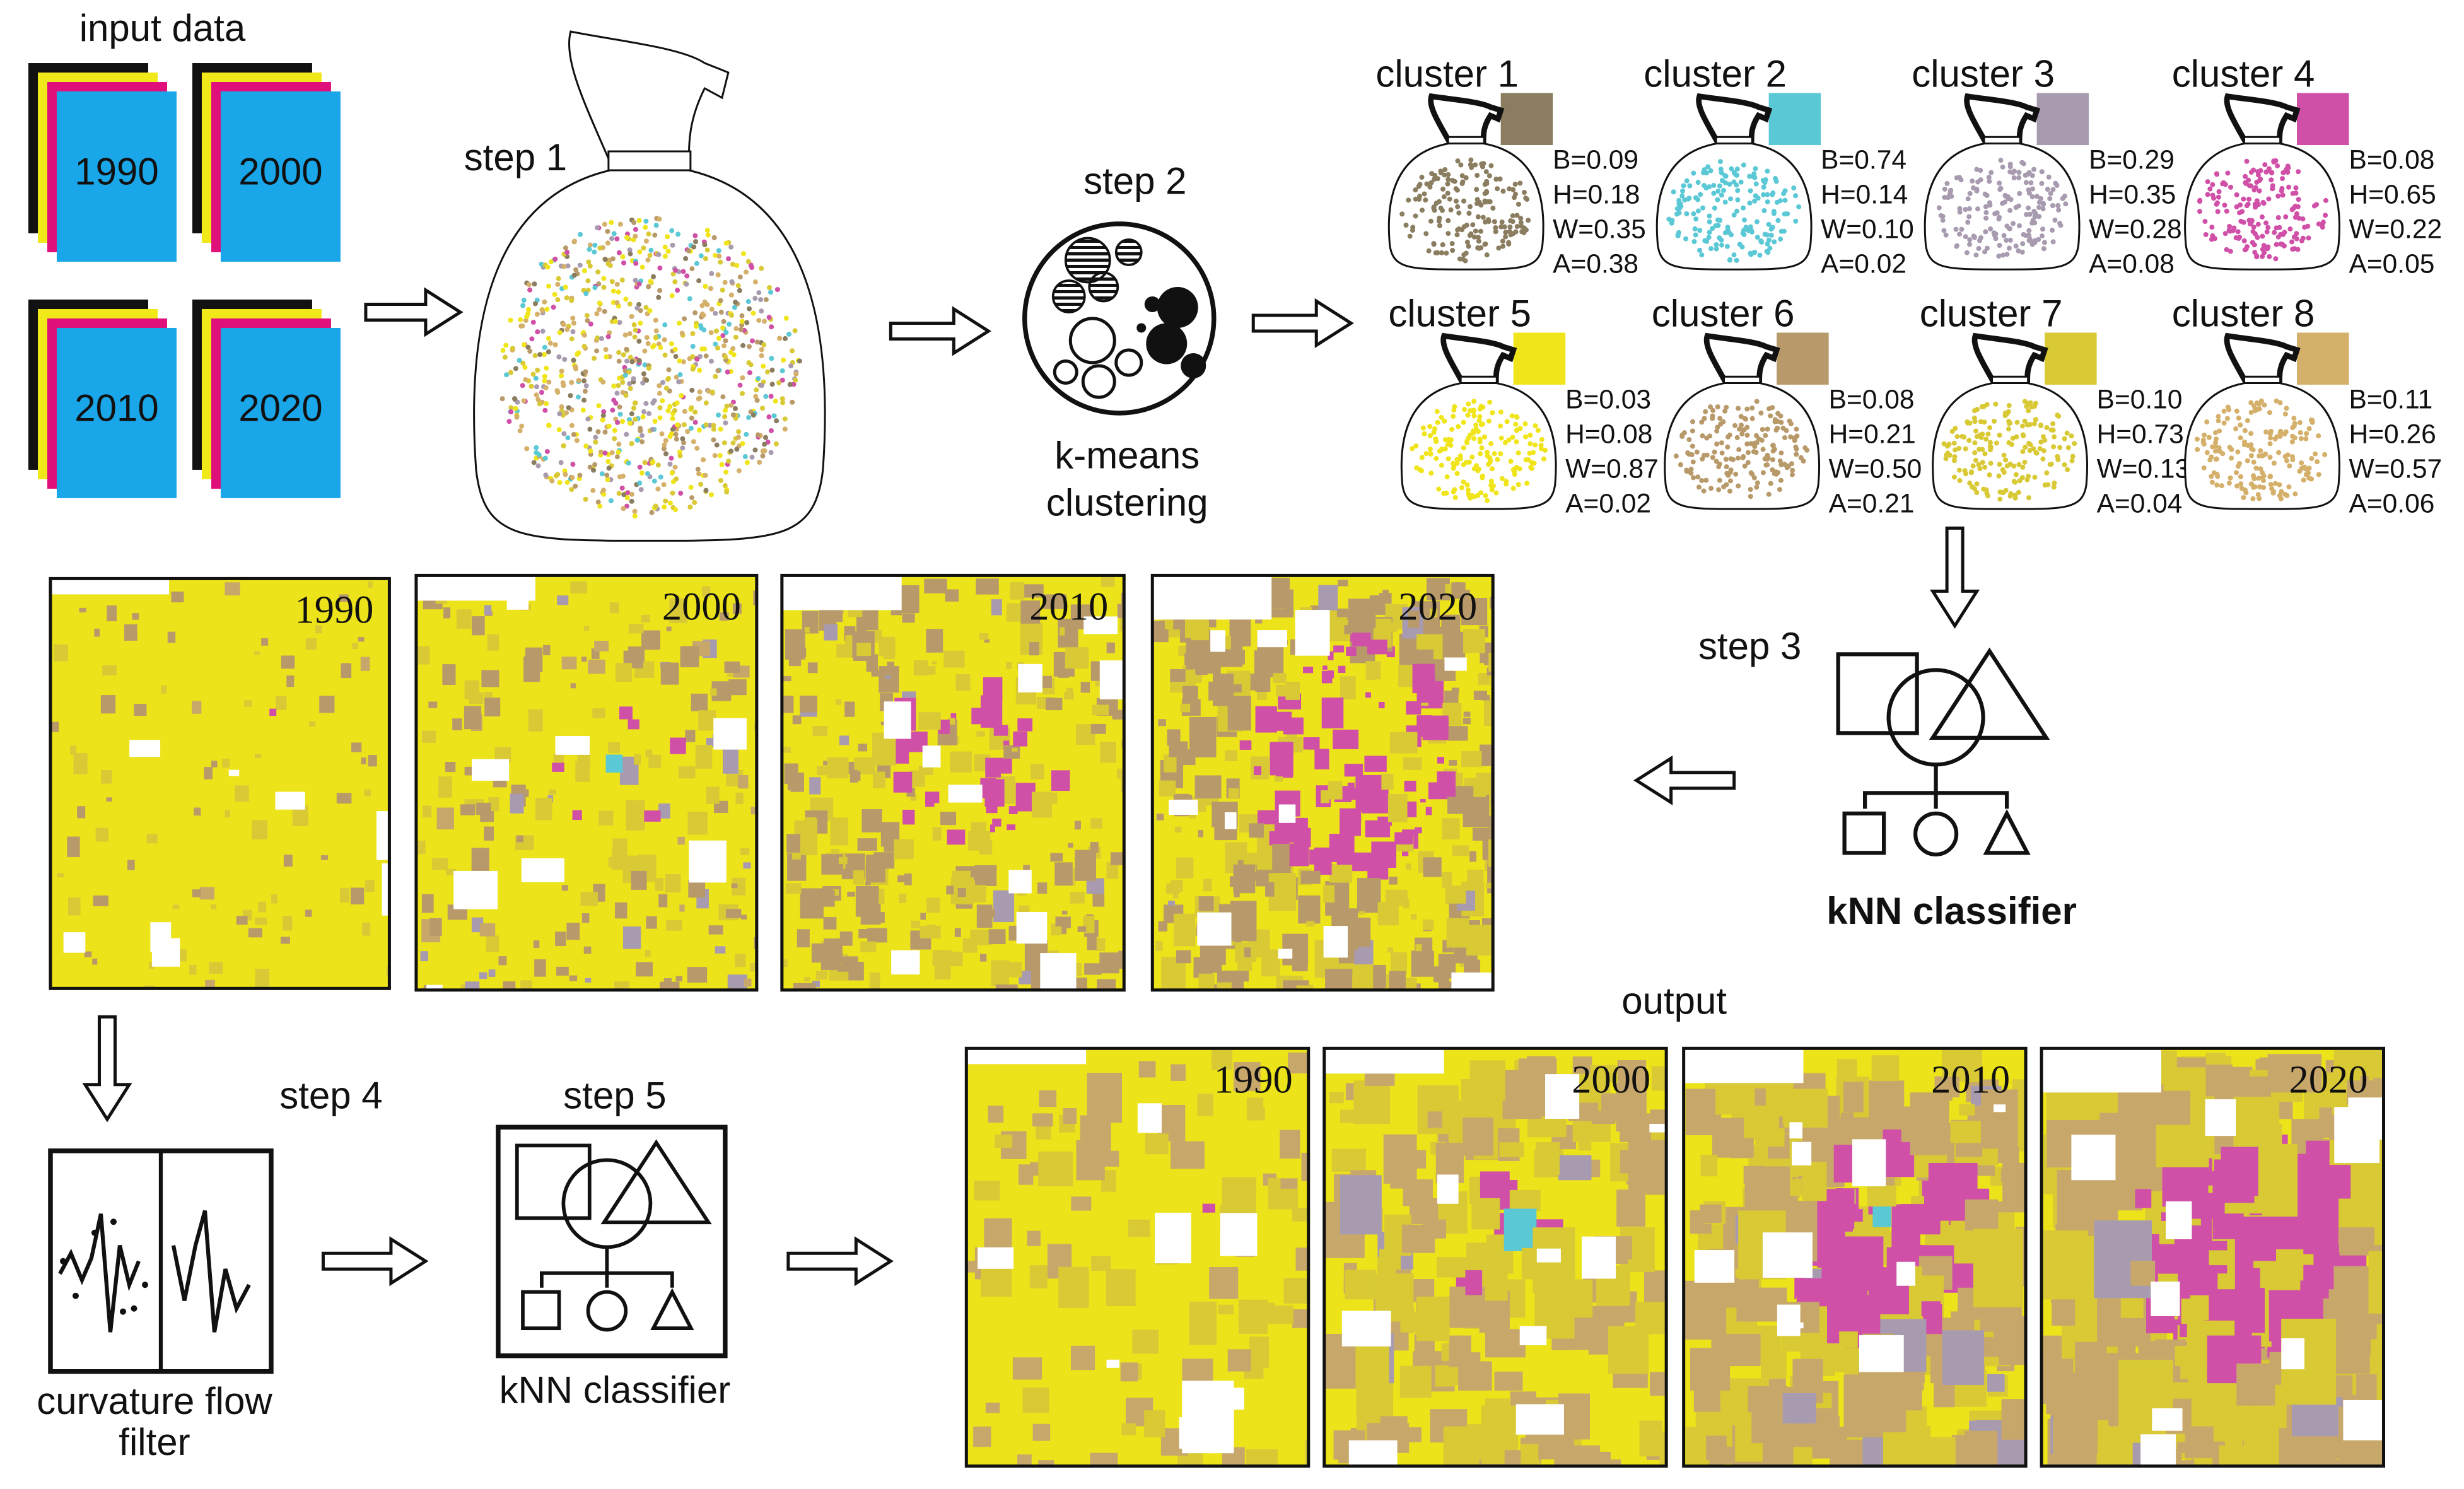 The height and width of the screenshot is (1489, 2464). Describe the element at coordinates (1608, 399) in the screenshot. I see `cluster-stat: B=0.03` at that location.